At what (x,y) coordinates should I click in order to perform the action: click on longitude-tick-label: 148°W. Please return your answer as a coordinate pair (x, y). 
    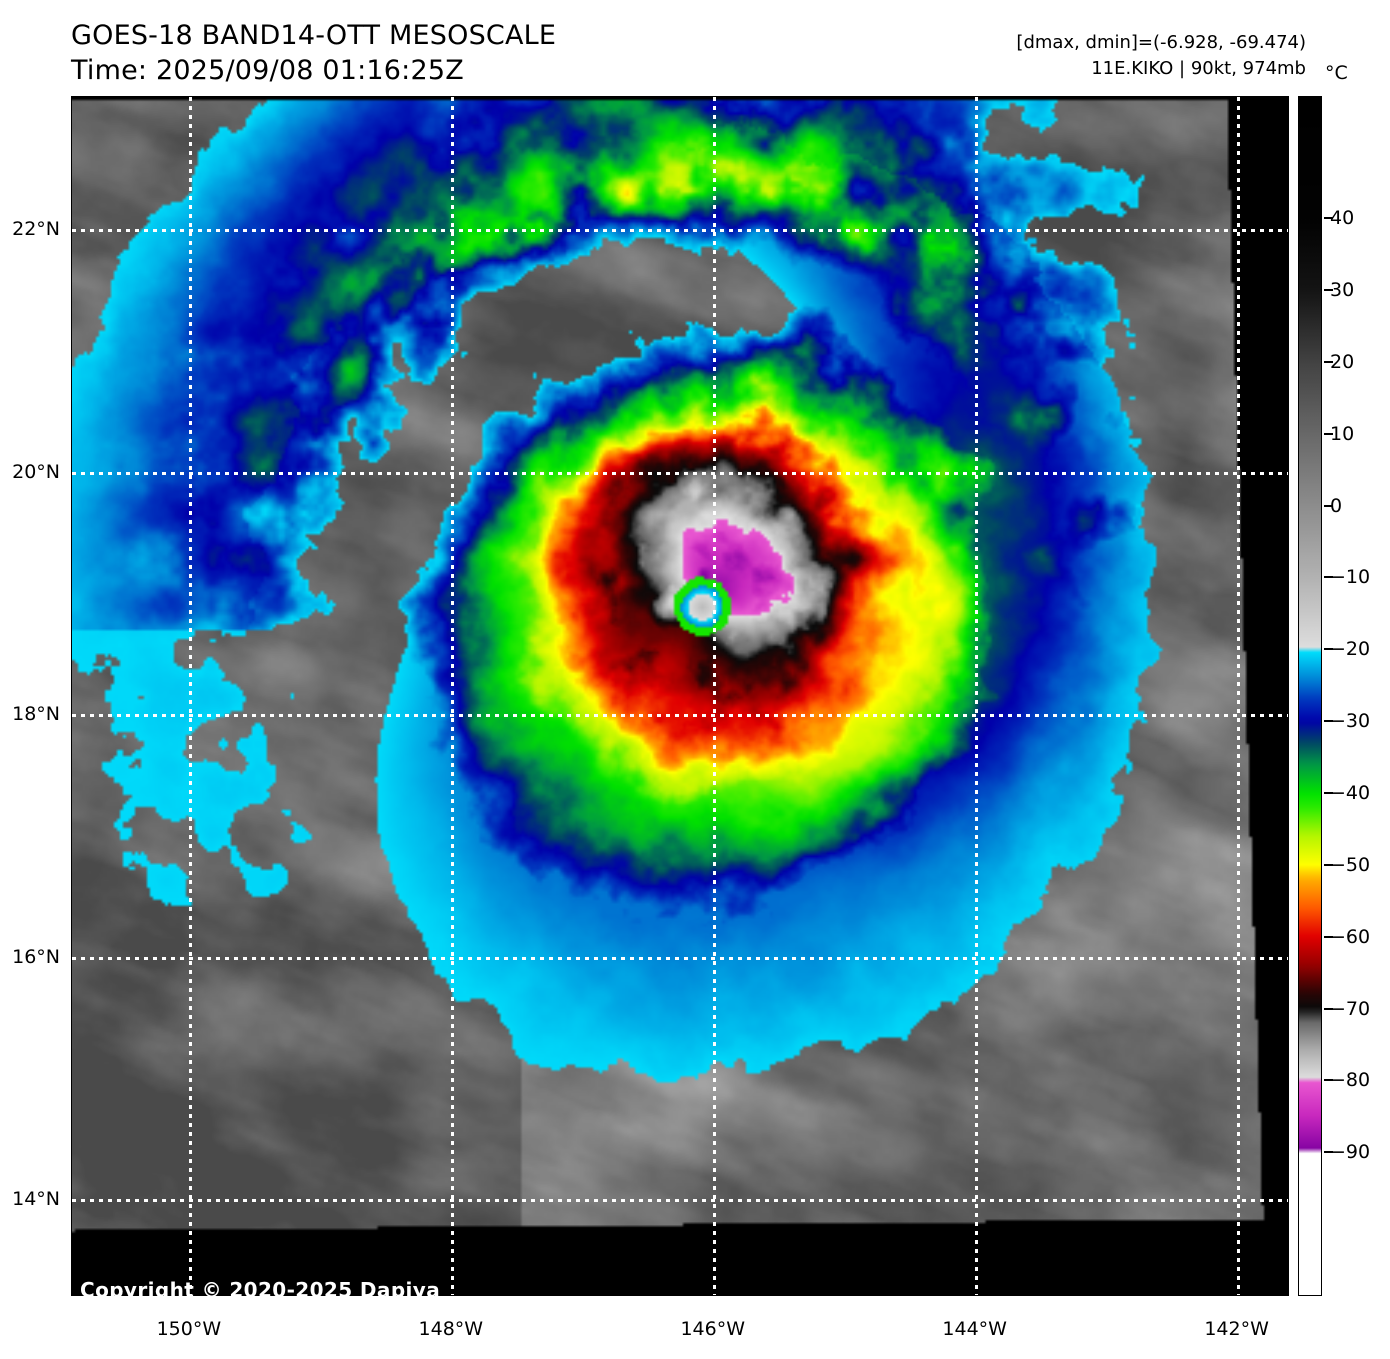
    Looking at the image, I should click on (451, 1329).